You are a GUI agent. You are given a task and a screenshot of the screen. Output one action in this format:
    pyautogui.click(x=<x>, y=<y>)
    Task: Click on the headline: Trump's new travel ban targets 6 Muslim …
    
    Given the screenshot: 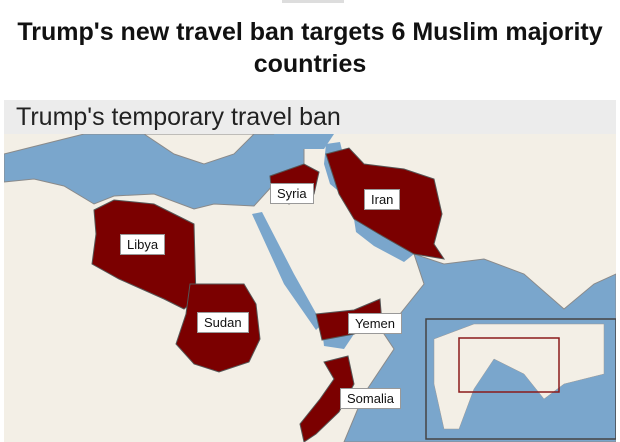 What is the action you would take?
    pyautogui.click(x=310, y=48)
    